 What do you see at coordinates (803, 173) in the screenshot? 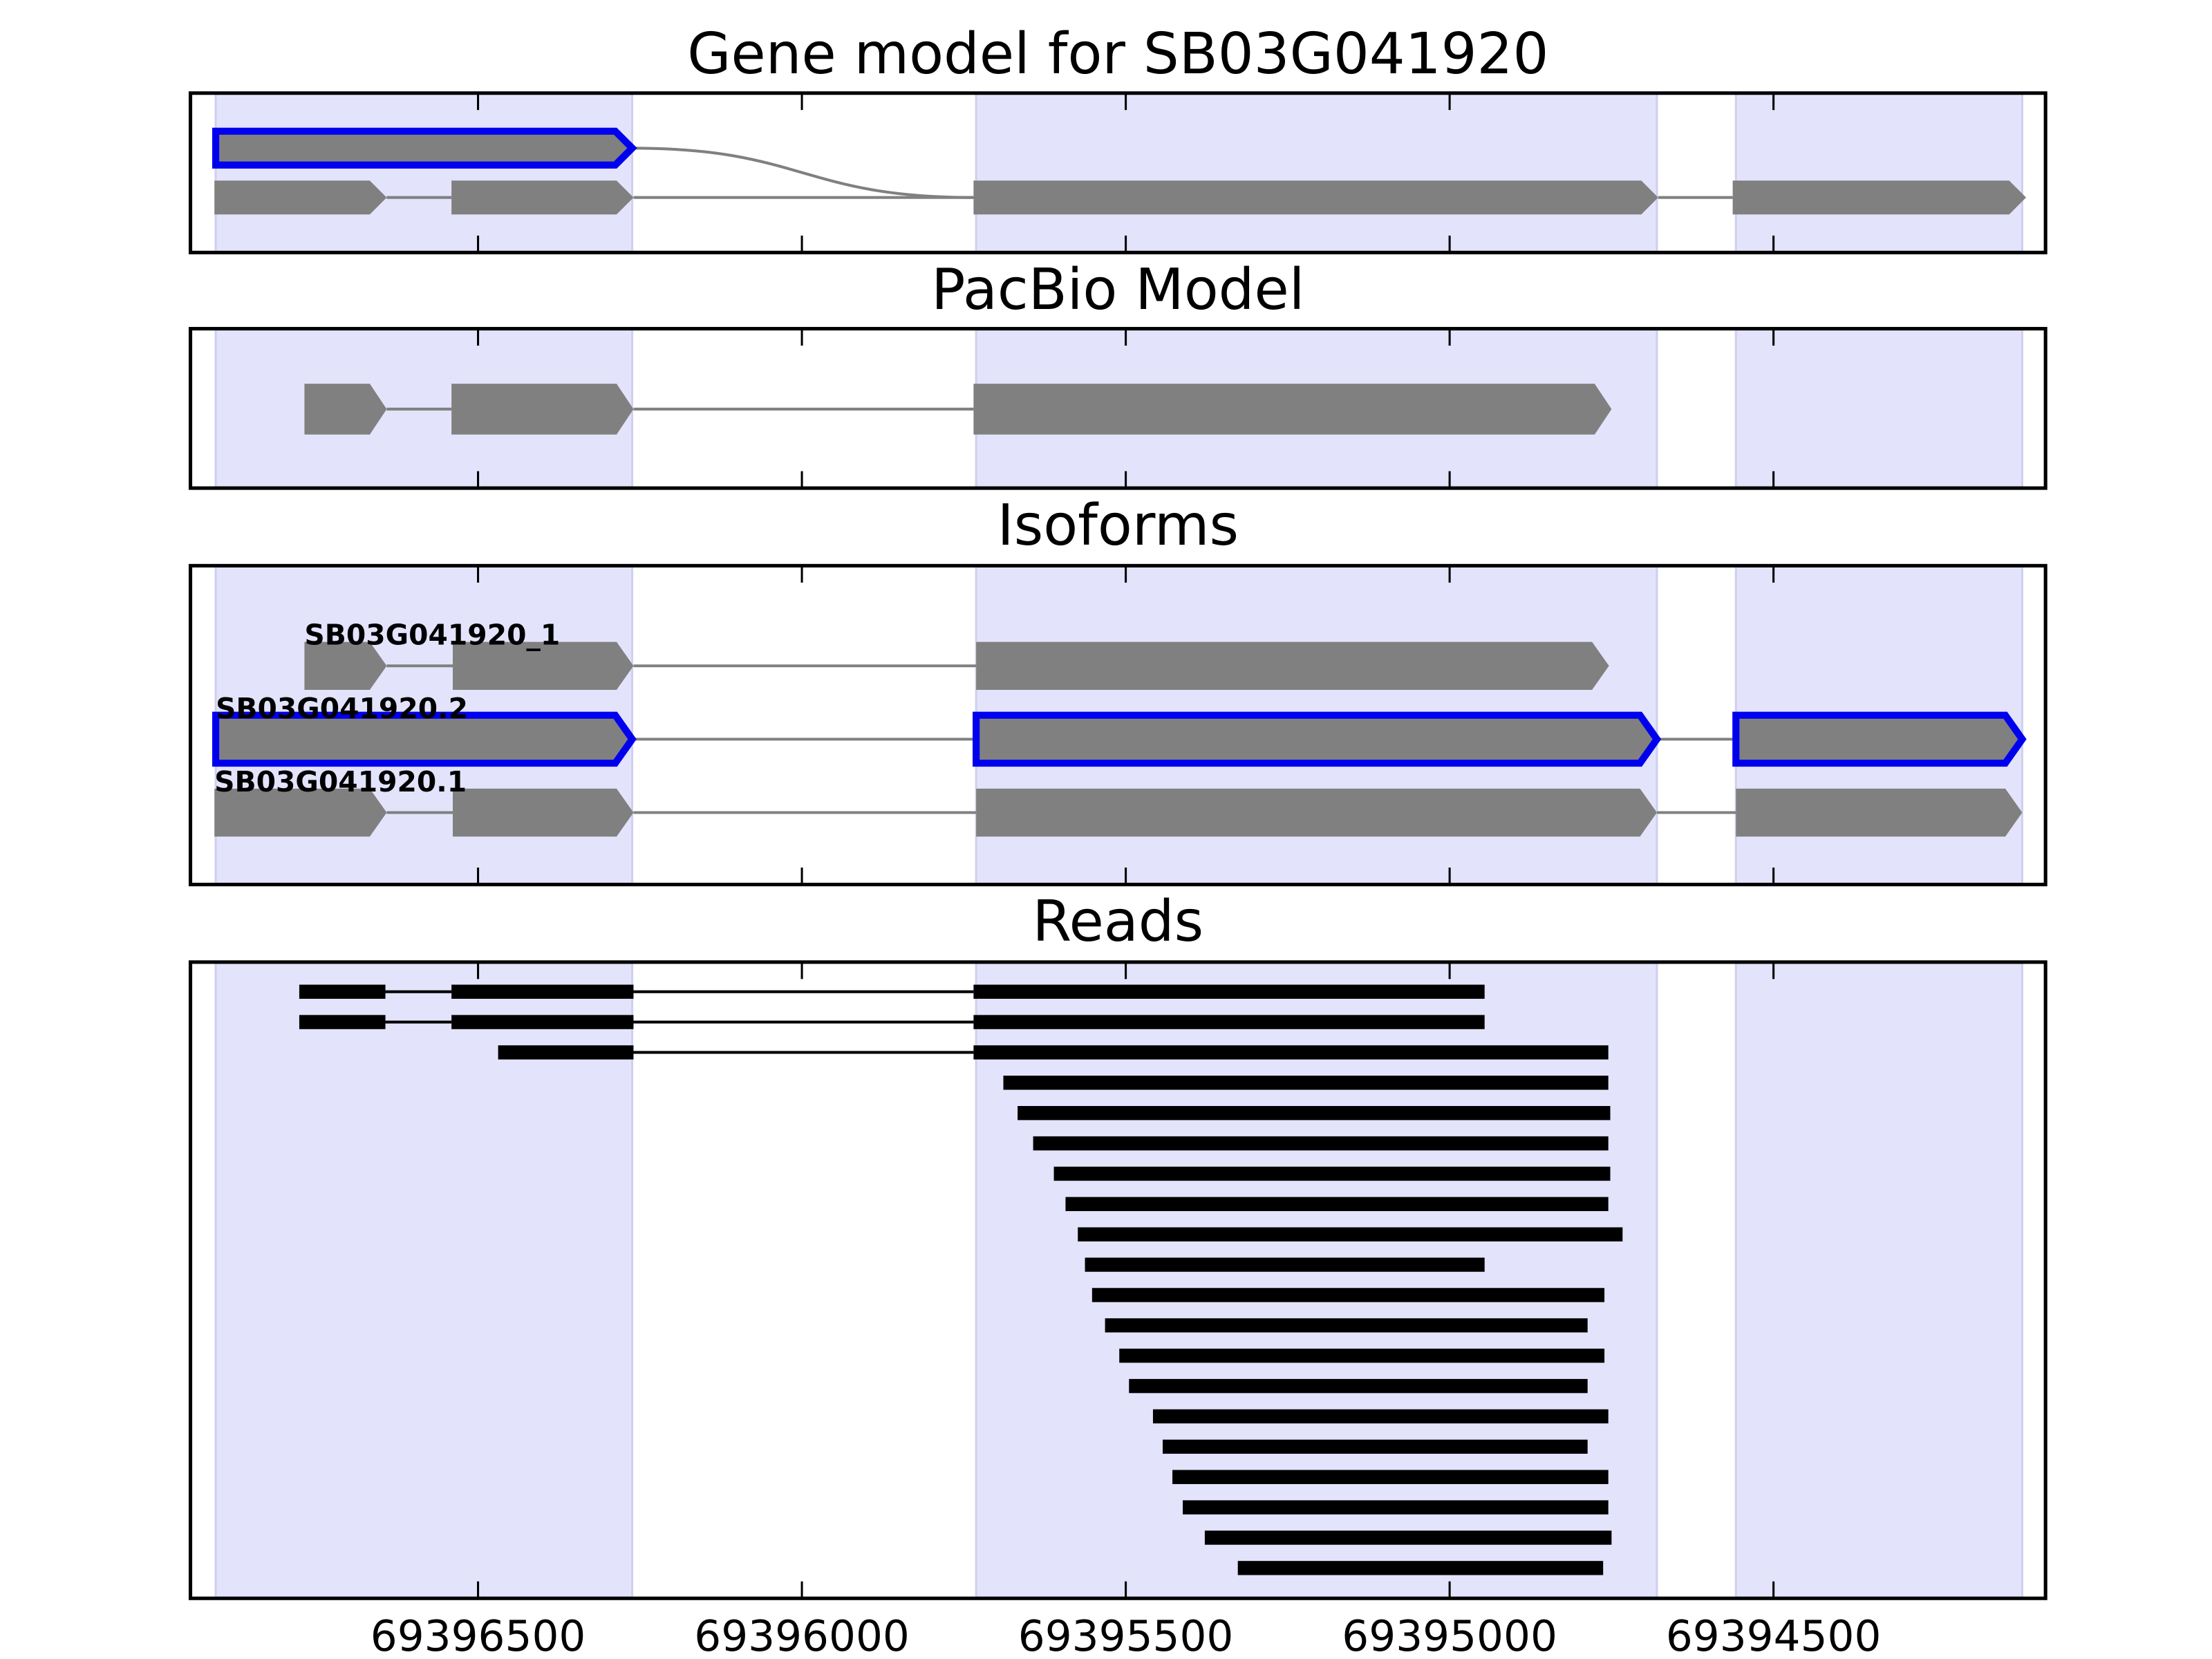
I see `splice-connector` at bounding box center [803, 173].